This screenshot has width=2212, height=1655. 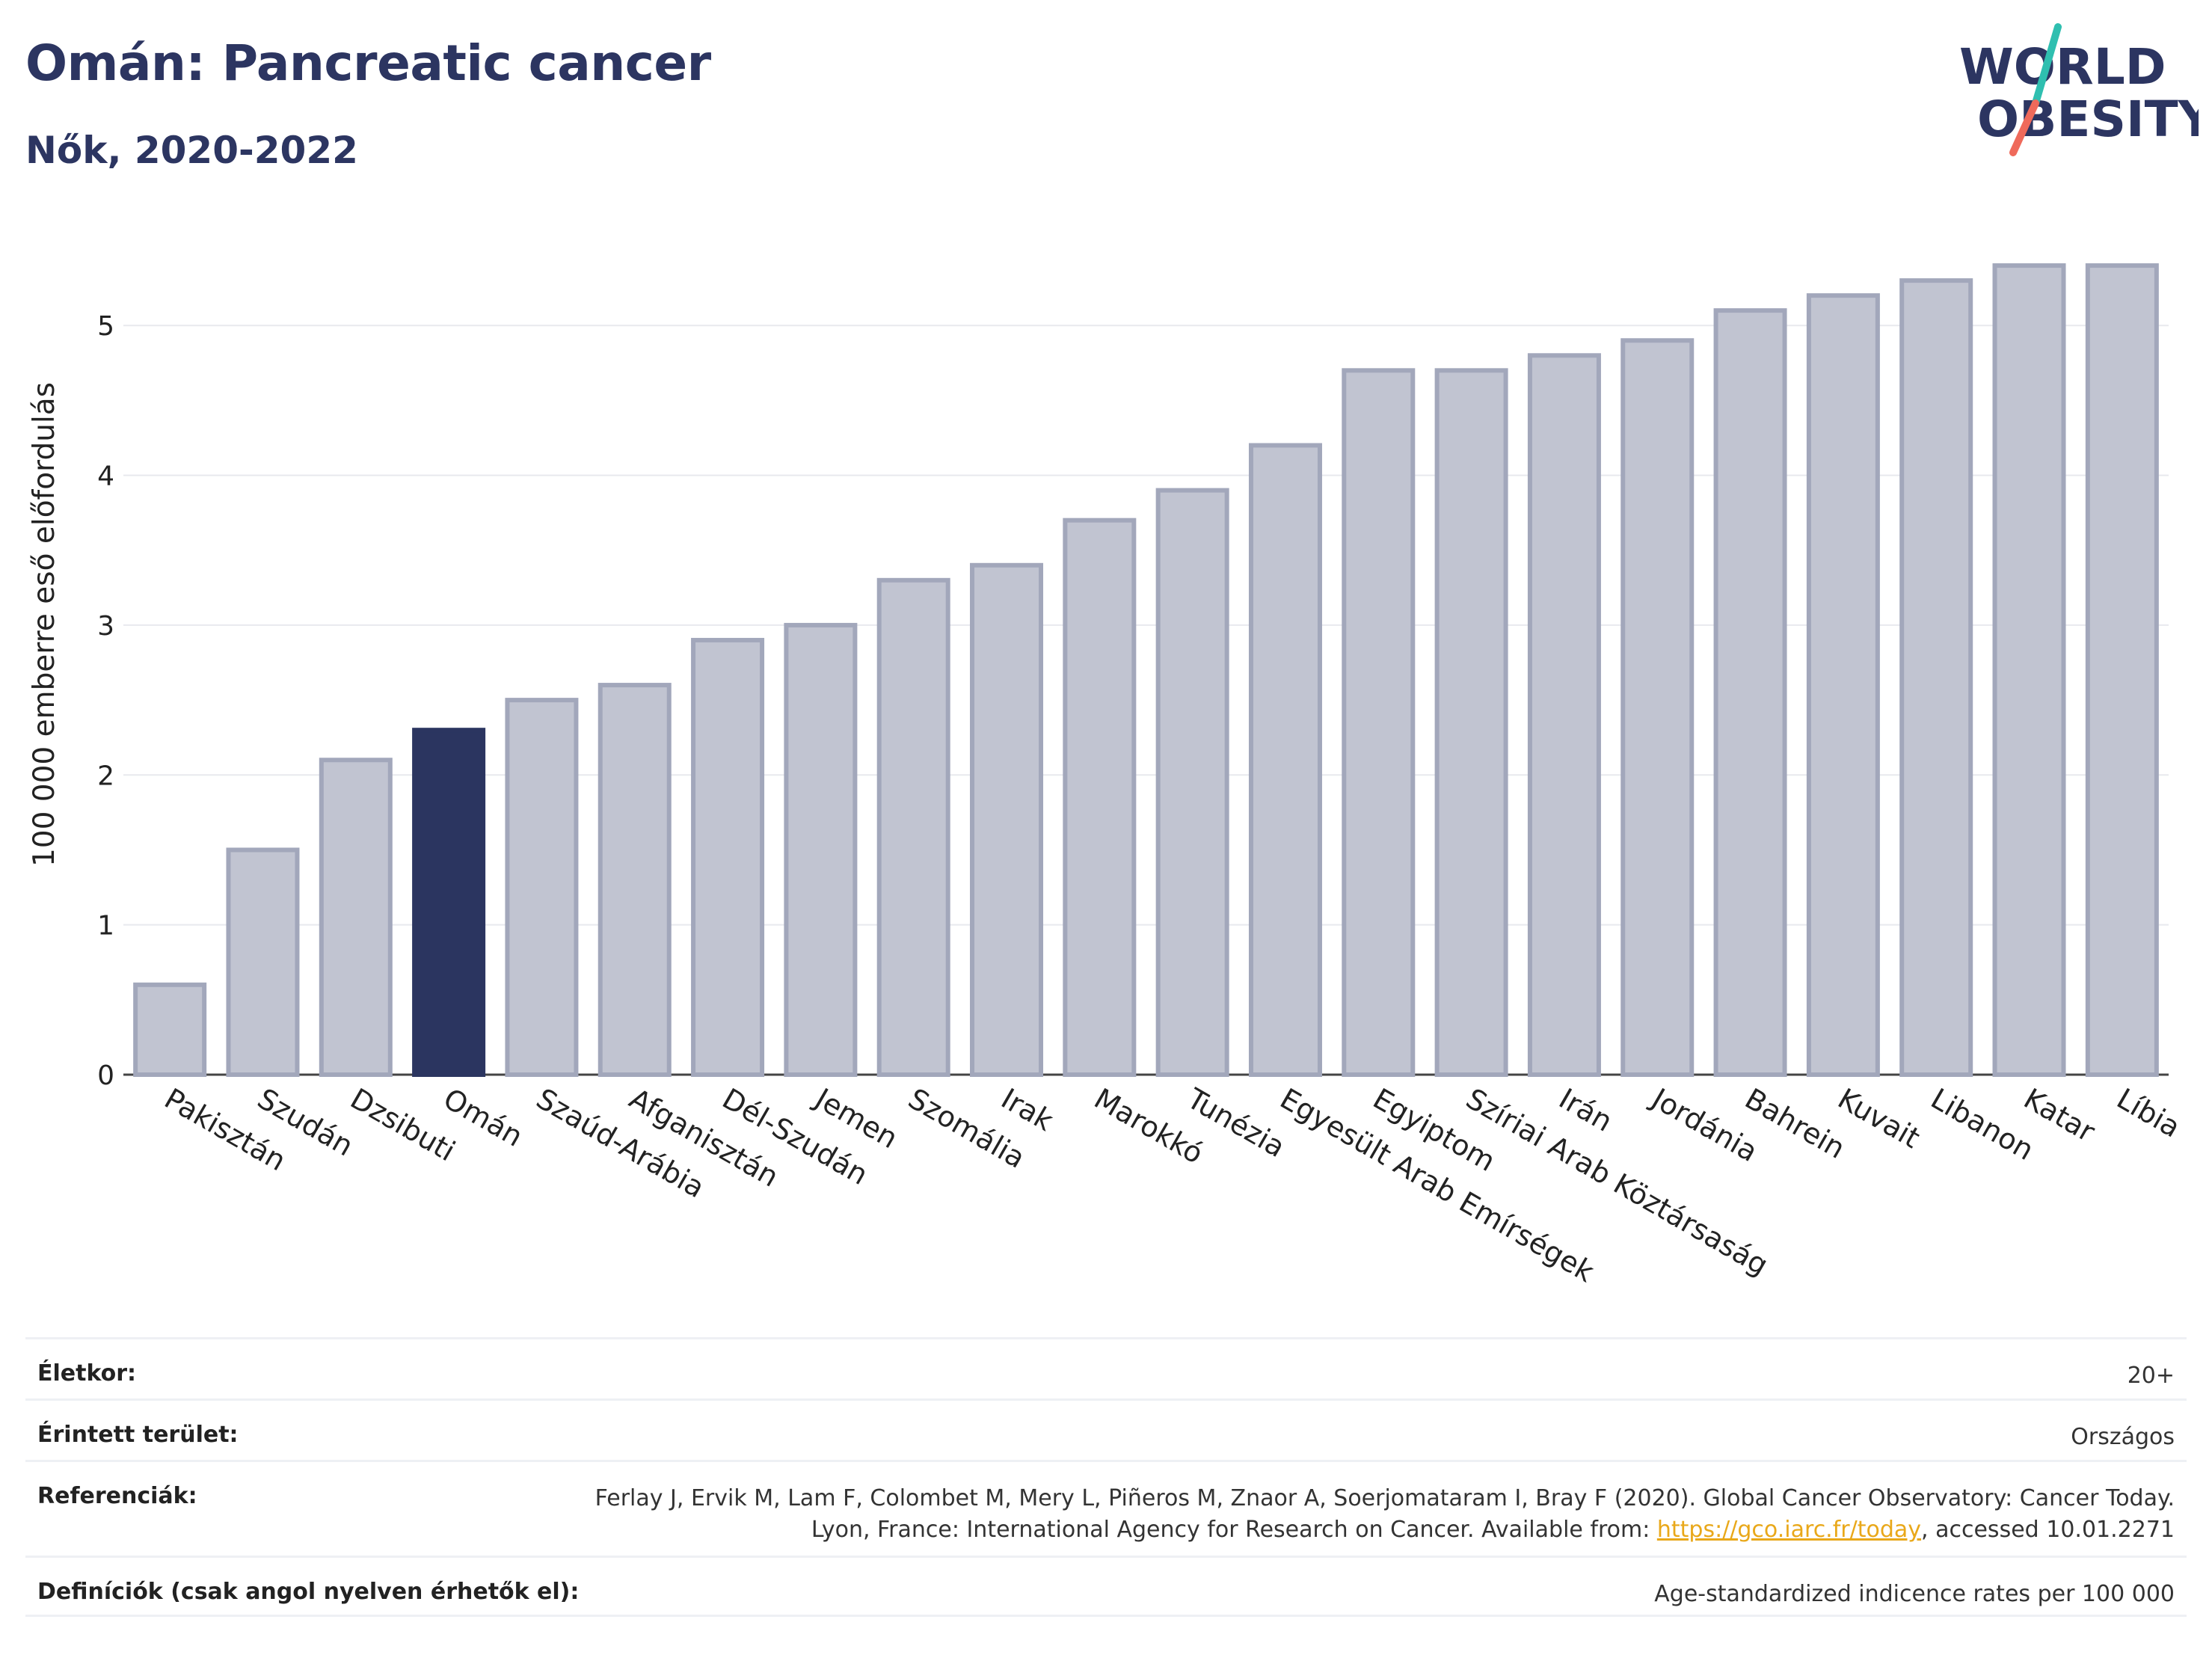 What do you see at coordinates (2047, 65) in the screenshot?
I see `logo-slash-teal` at bounding box center [2047, 65].